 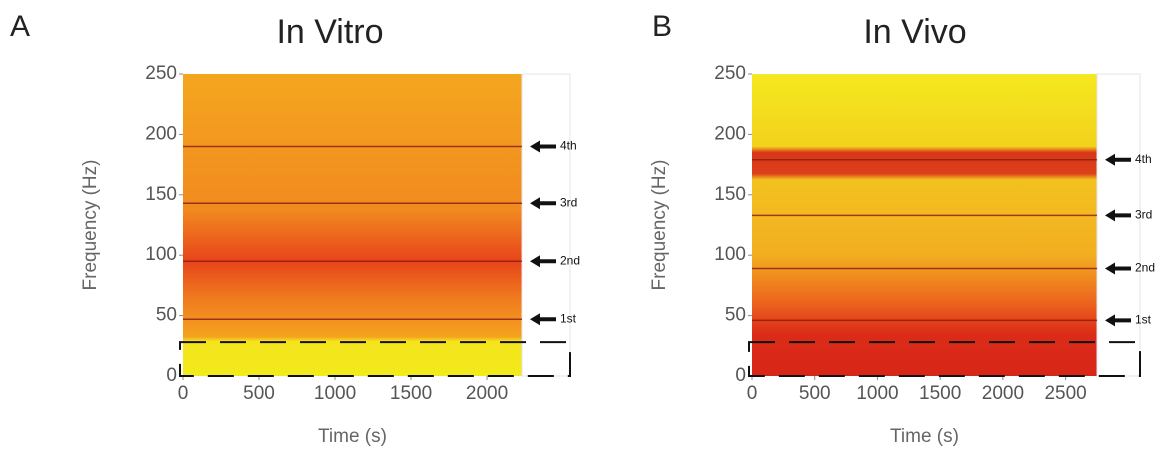 I want to click on panel-label: B, so click(x=662, y=26).